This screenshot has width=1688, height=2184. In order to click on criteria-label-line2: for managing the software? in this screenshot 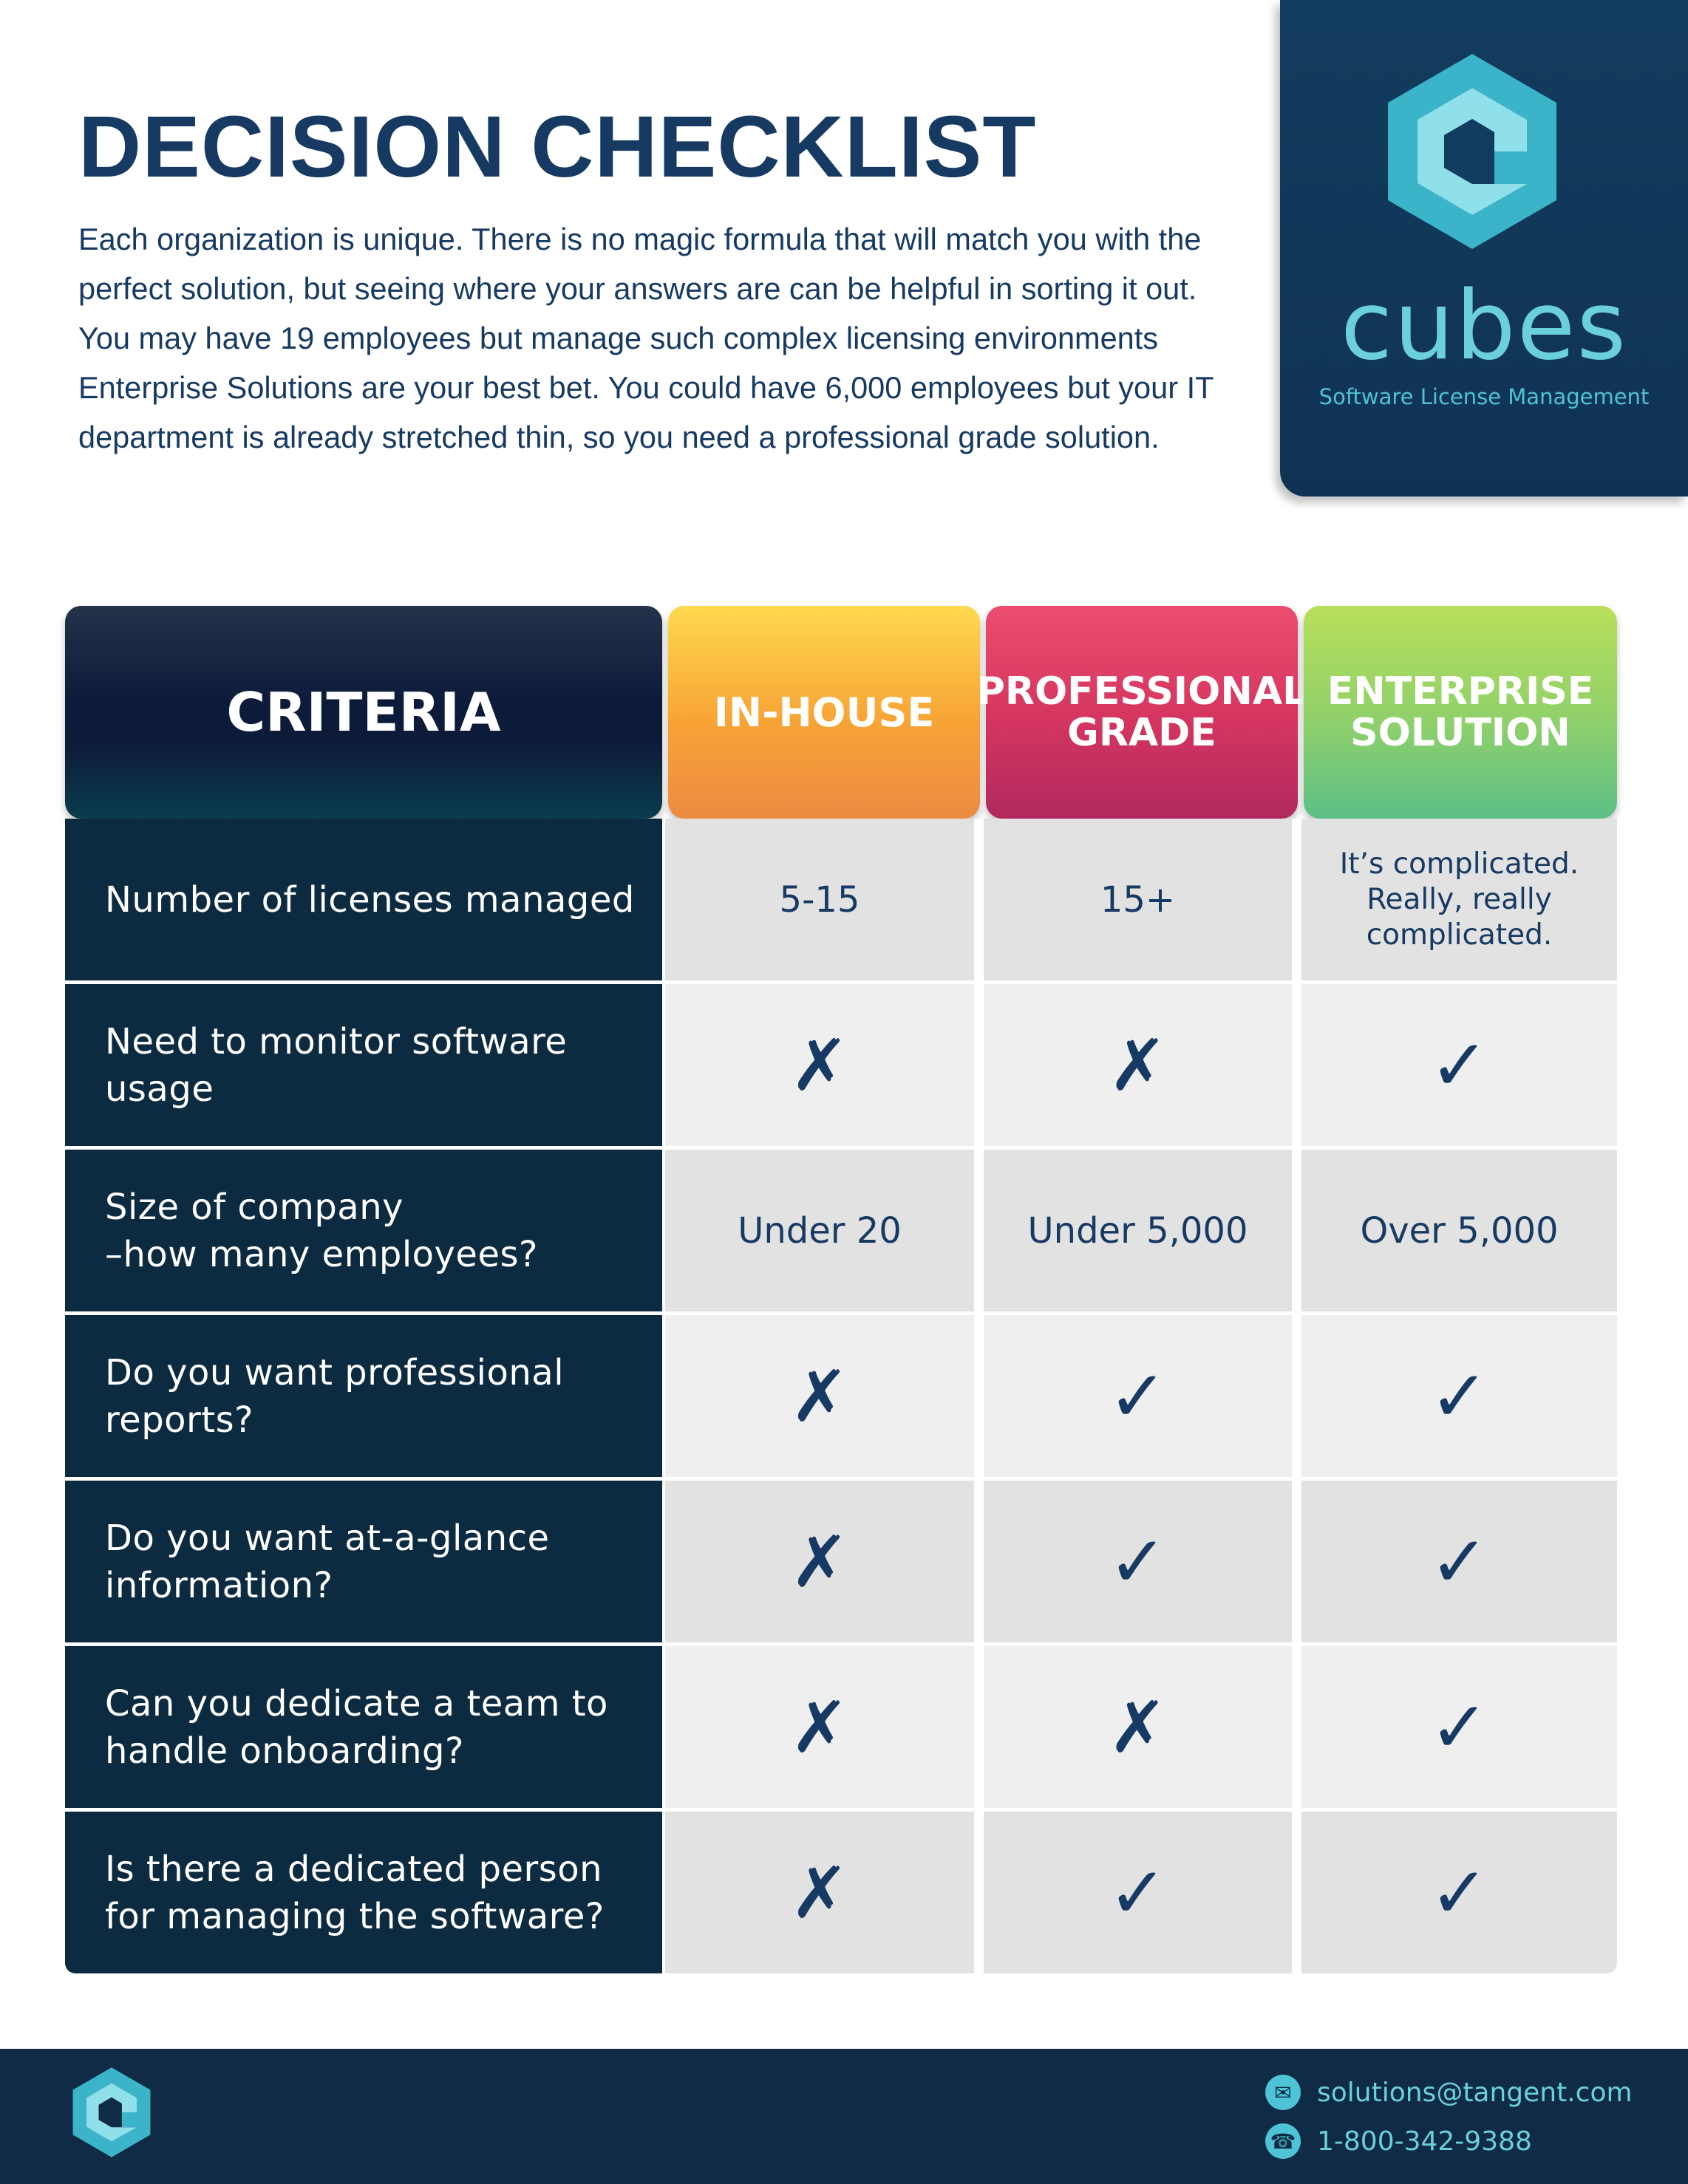, I will do `click(355, 1916)`.